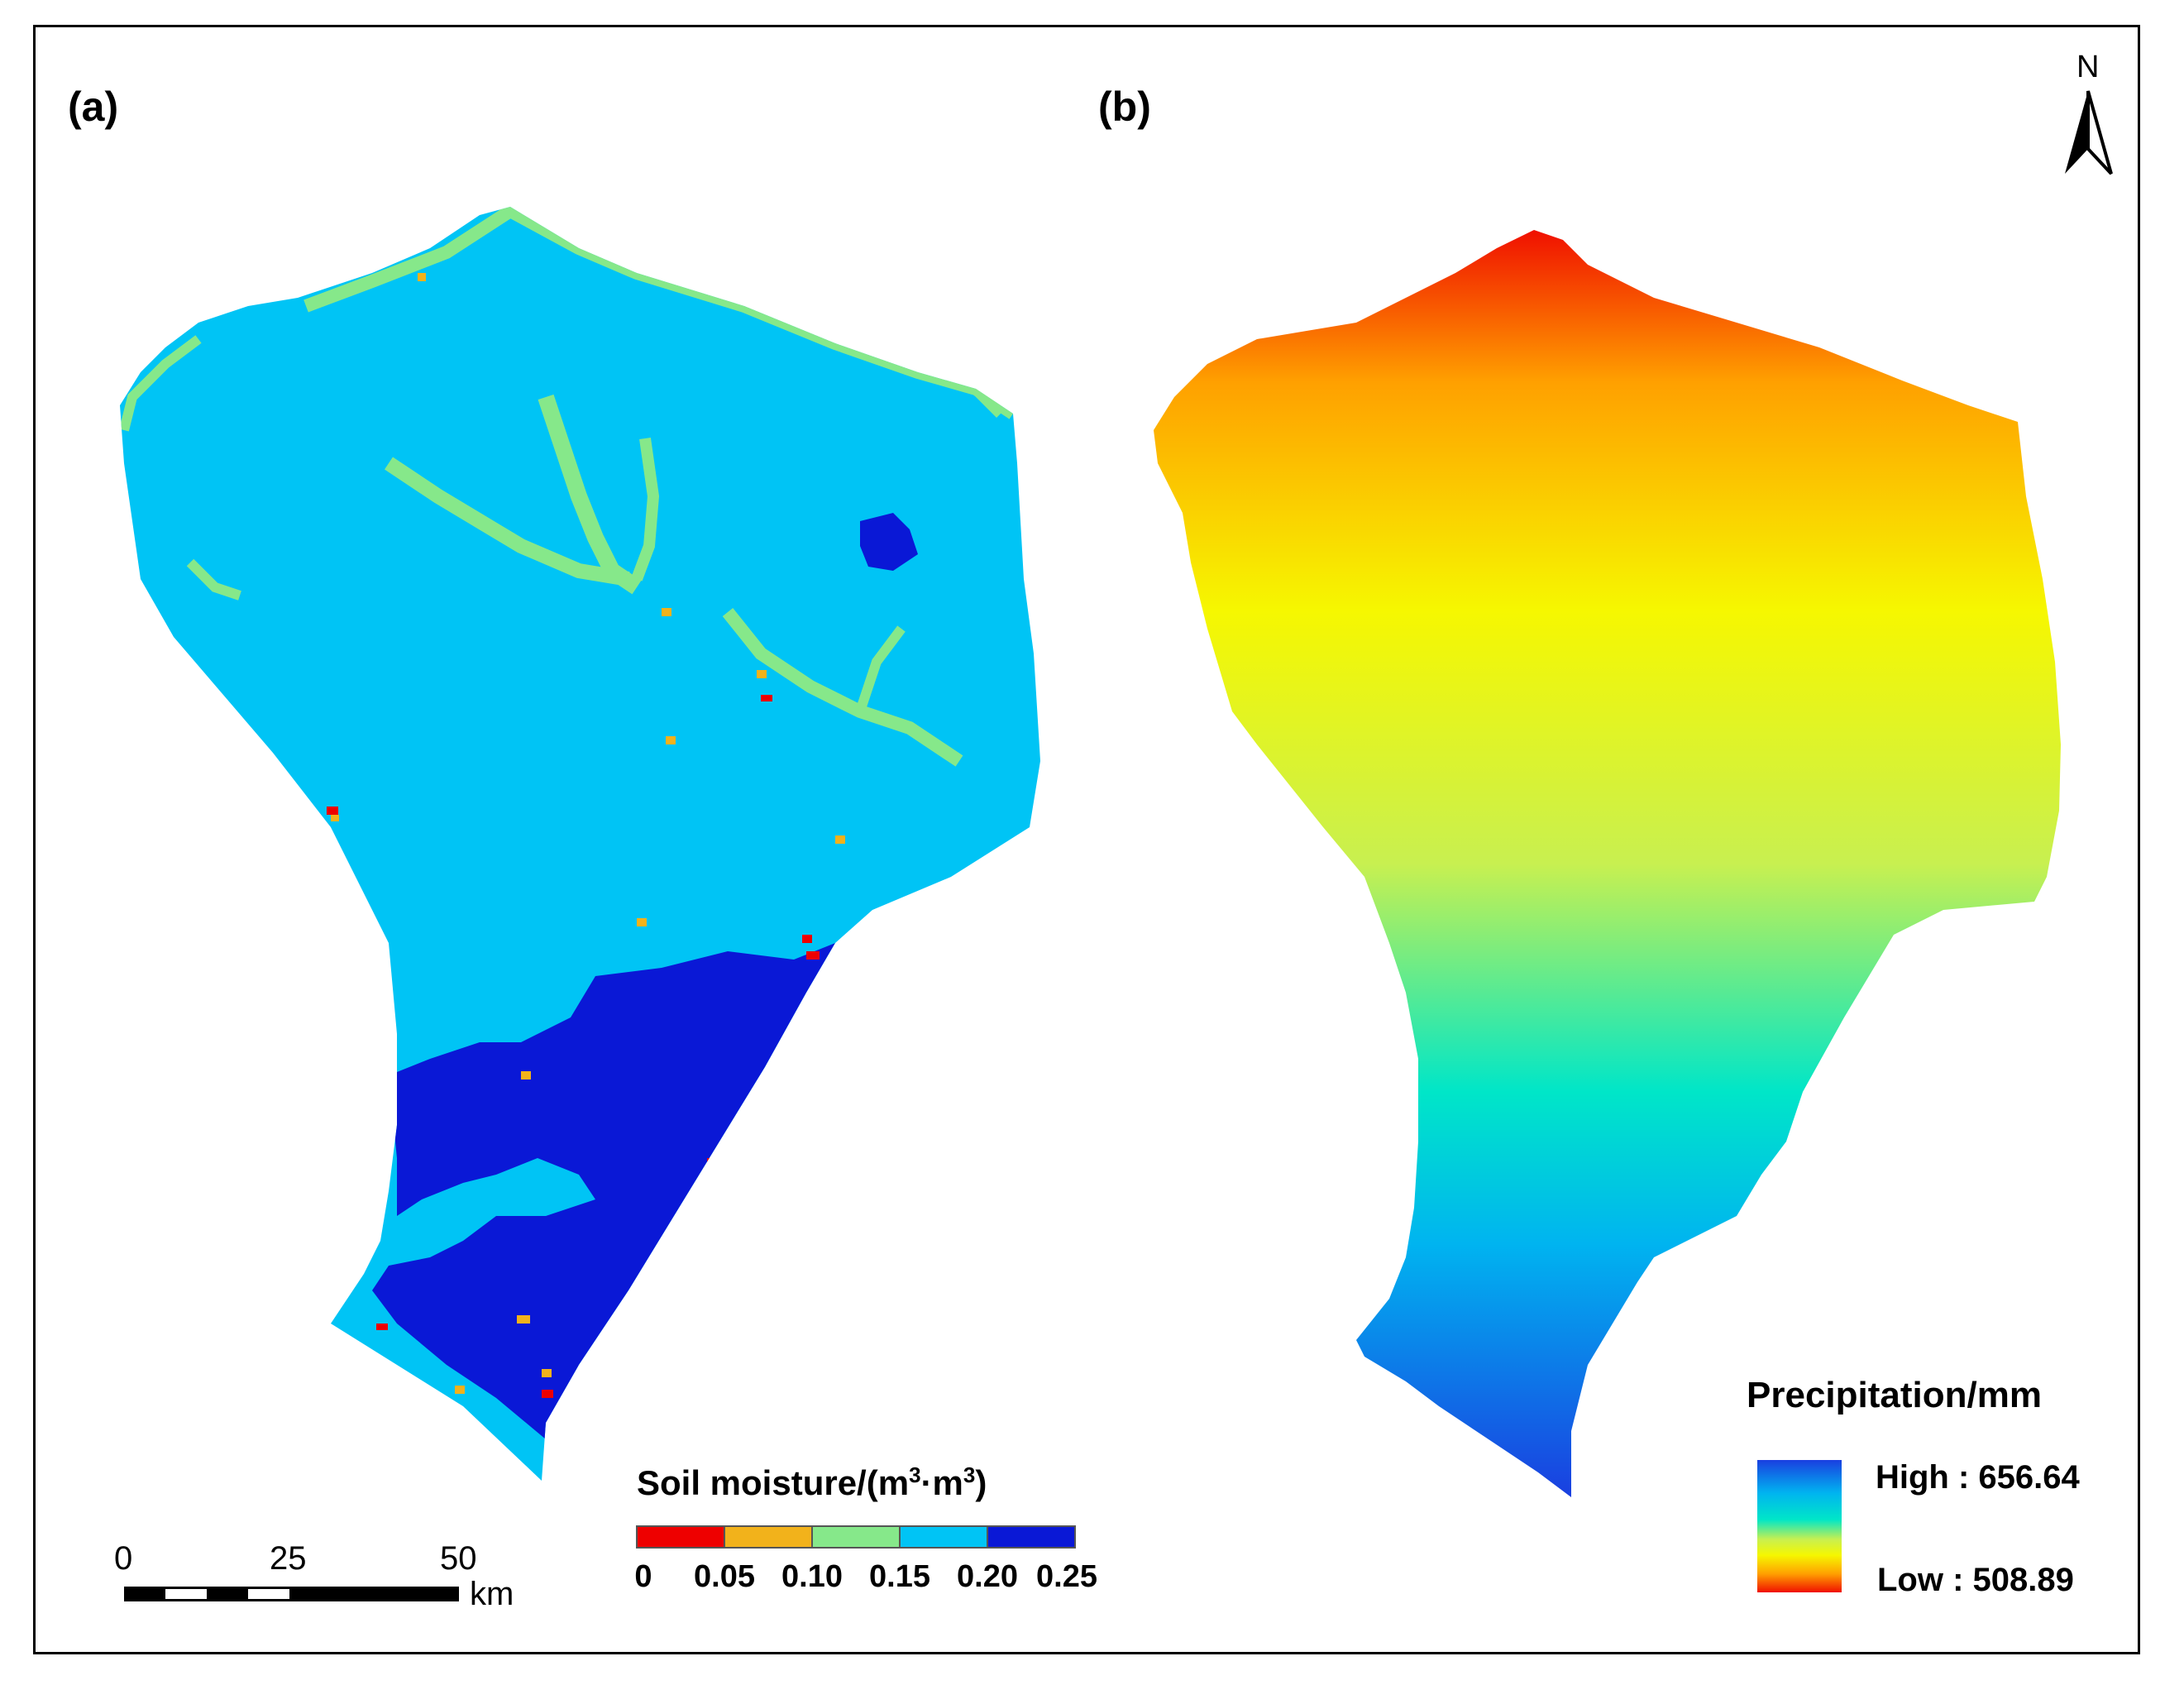  I want to click on legend-title-sup2: 3, so click(969, 1474).